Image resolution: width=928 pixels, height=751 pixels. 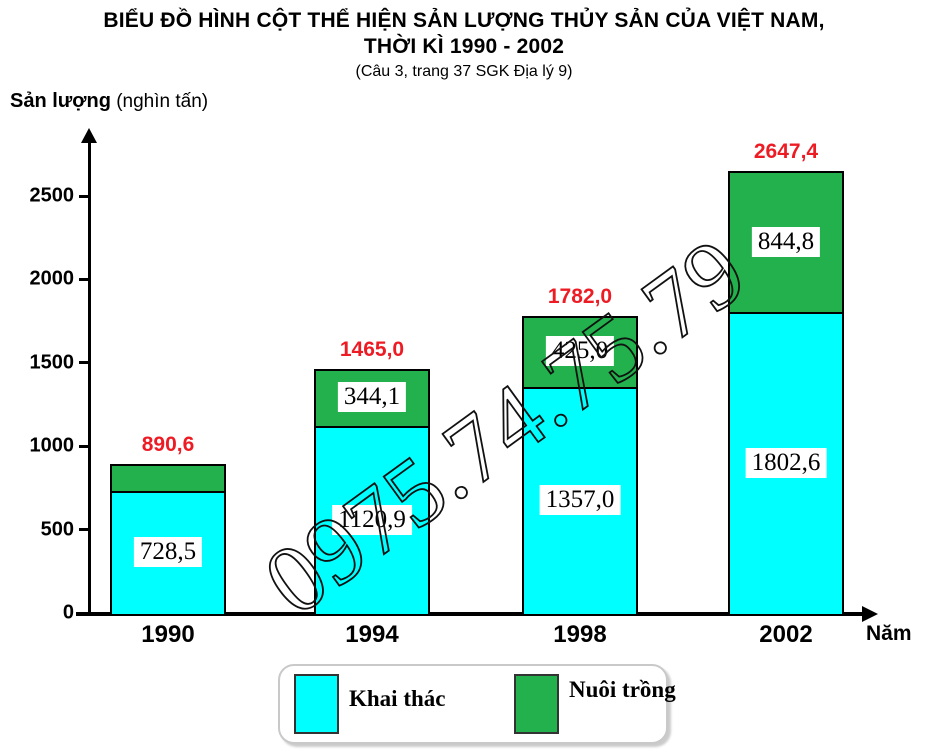 I want to click on segment-value-label: 728,5, so click(x=168, y=552).